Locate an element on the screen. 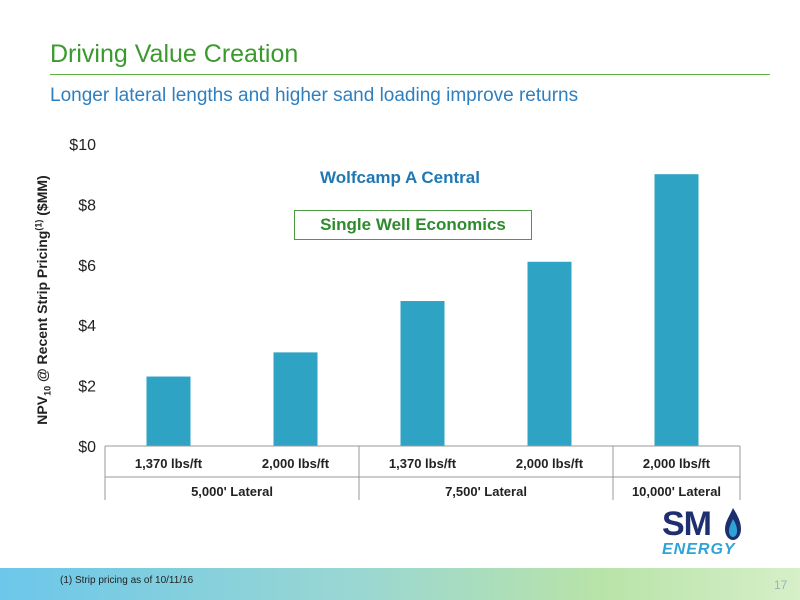  y-tick-label: $6 is located at coordinates (87, 266).